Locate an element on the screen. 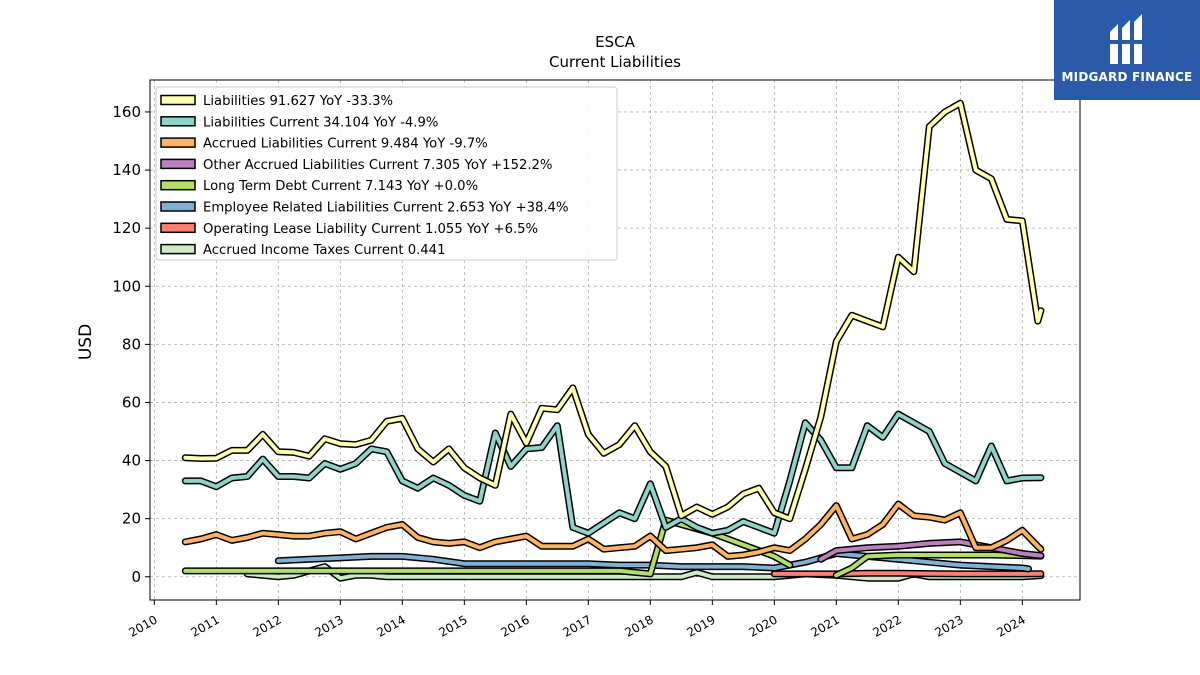 The image size is (1200, 675). y-ticks: 0 20 40 60 80 100 120 140 160 is located at coordinates (131, 344).